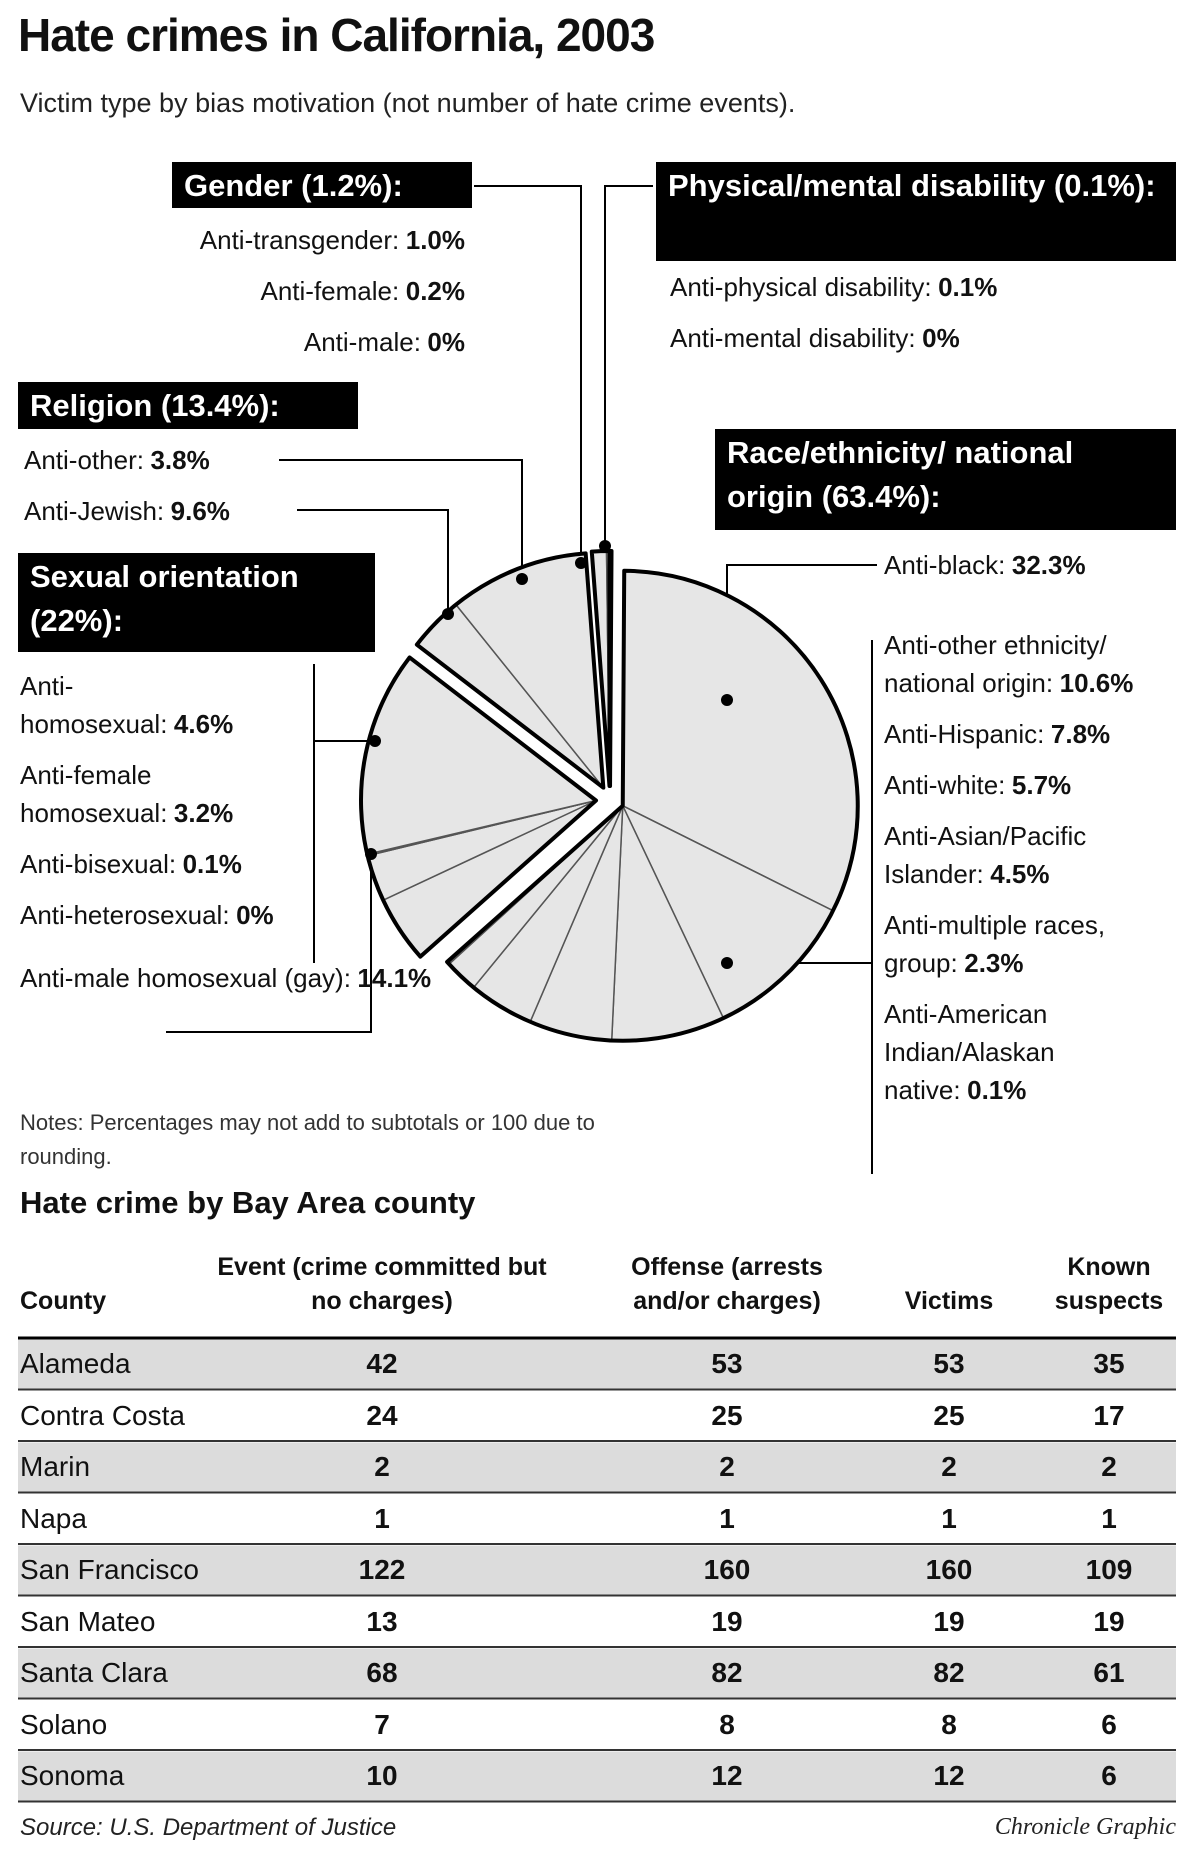 The image size is (1200, 1858). Describe the element at coordinates (435, 240) in the screenshot. I see `item-value: 1.0%` at that location.